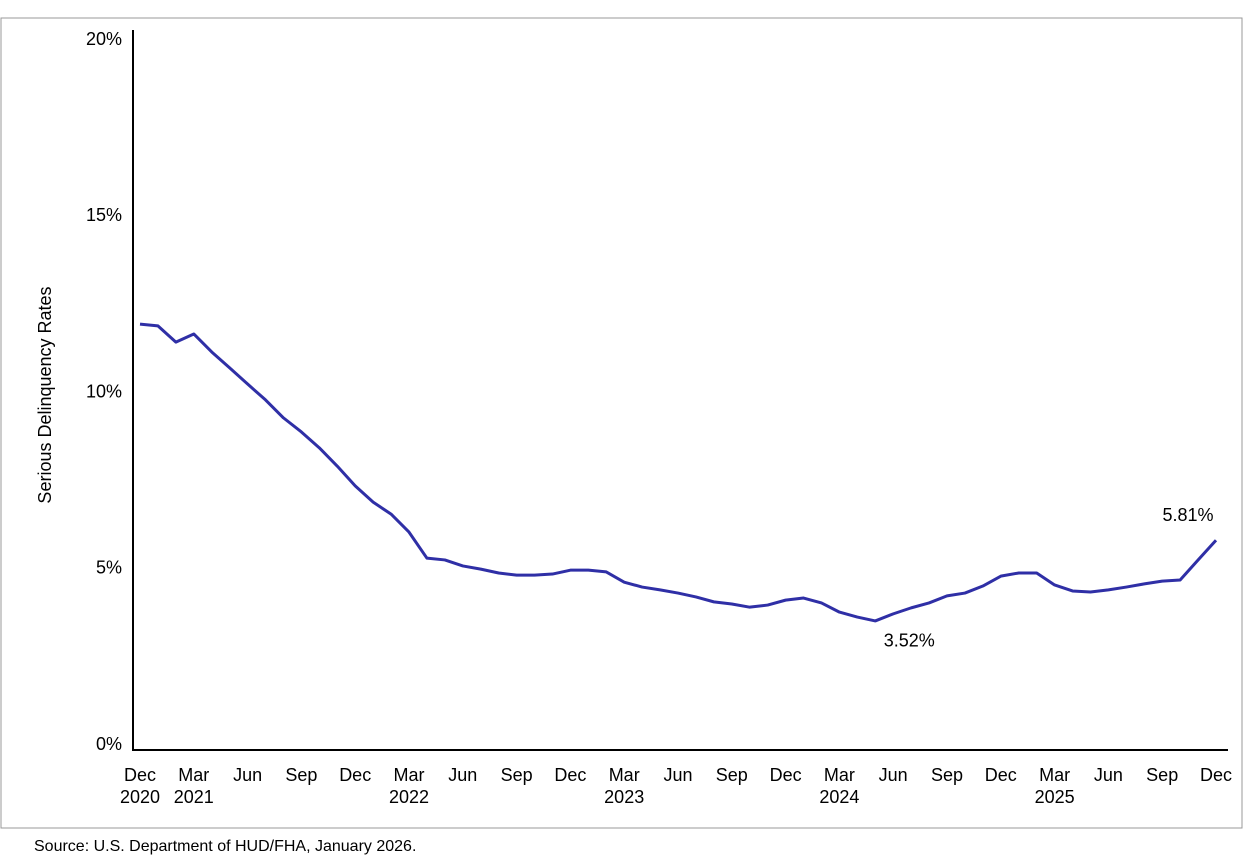  What do you see at coordinates (104, 39) in the screenshot?
I see `y-tick-label: 20%` at bounding box center [104, 39].